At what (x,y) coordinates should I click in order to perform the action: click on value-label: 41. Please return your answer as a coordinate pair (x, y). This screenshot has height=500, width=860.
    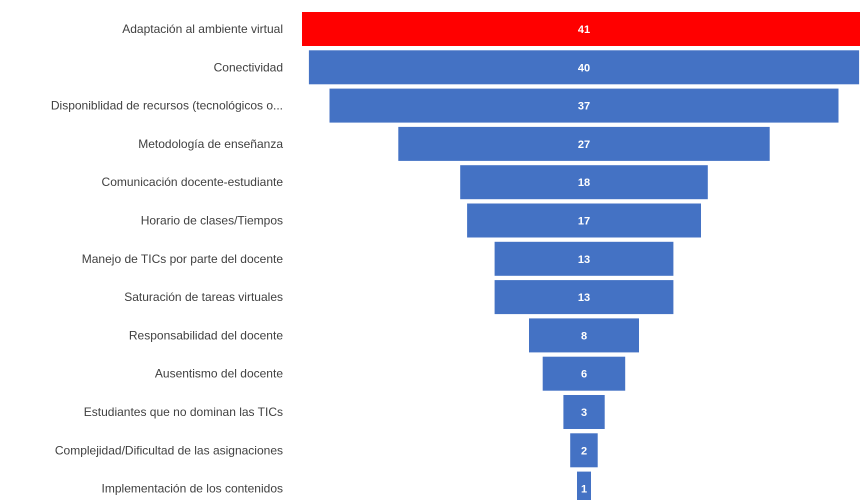
    Looking at the image, I should click on (584, 30).